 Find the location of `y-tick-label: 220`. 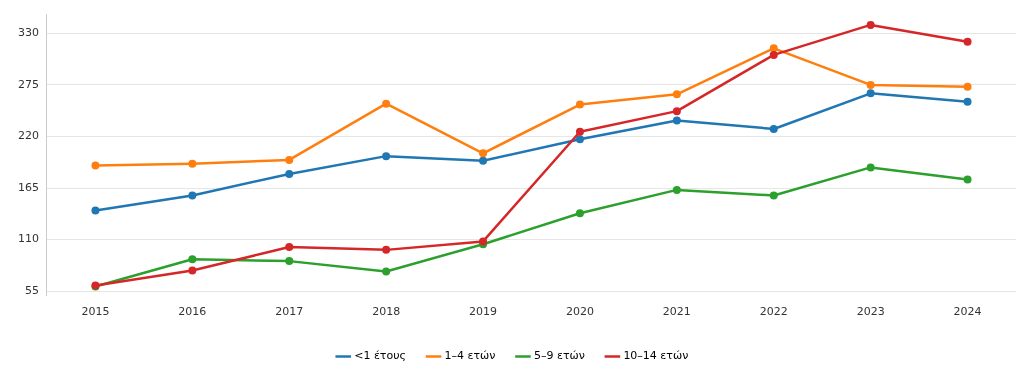

y-tick-label: 220 is located at coordinates (28, 136).